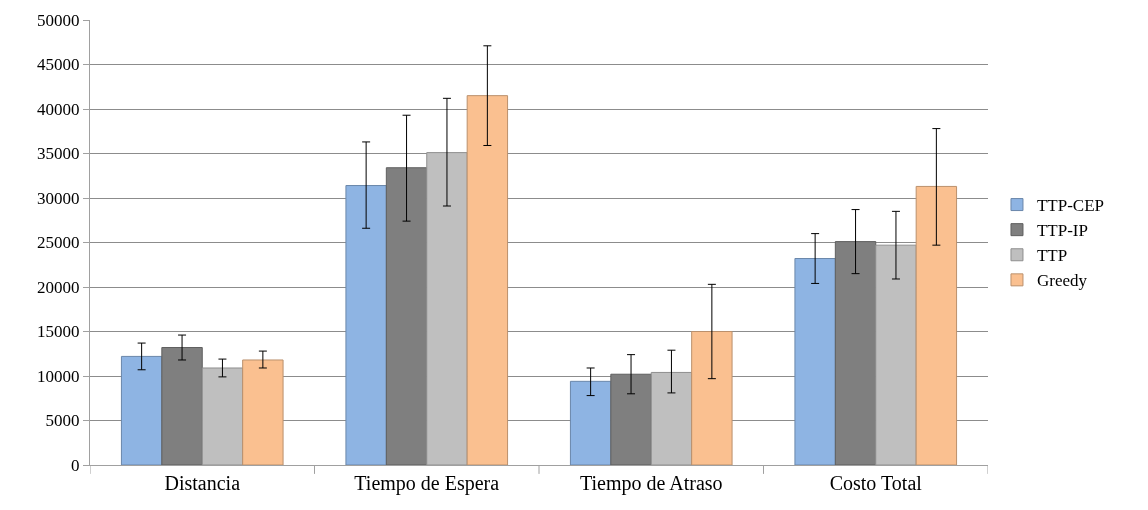 Image resolution: width=1148 pixels, height=510 pixels. What do you see at coordinates (58, 198) in the screenshot?
I see `y-tick-label: 30000` at bounding box center [58, 198].